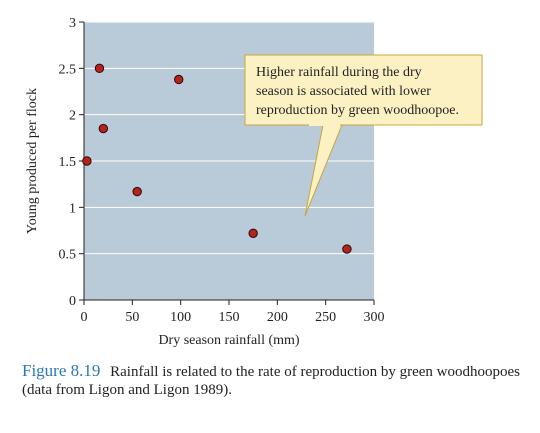 This screenshot has width=540, height=433. What do you see at coordinates (61, 370) in the screenshot?
I see `figure-label: Figure 8.19` at bounding box center [61, 370].